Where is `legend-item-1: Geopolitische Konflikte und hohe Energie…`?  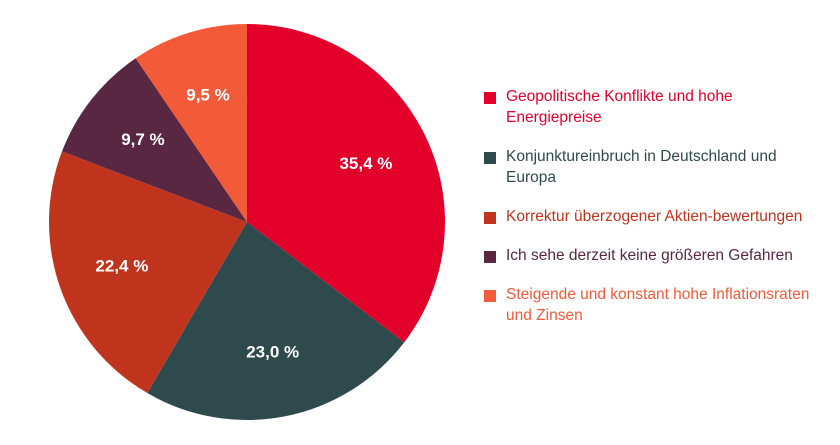 legend-item-1: Geopolitische Konflikte und hohe Energie… is located at coordinates (654, 107).